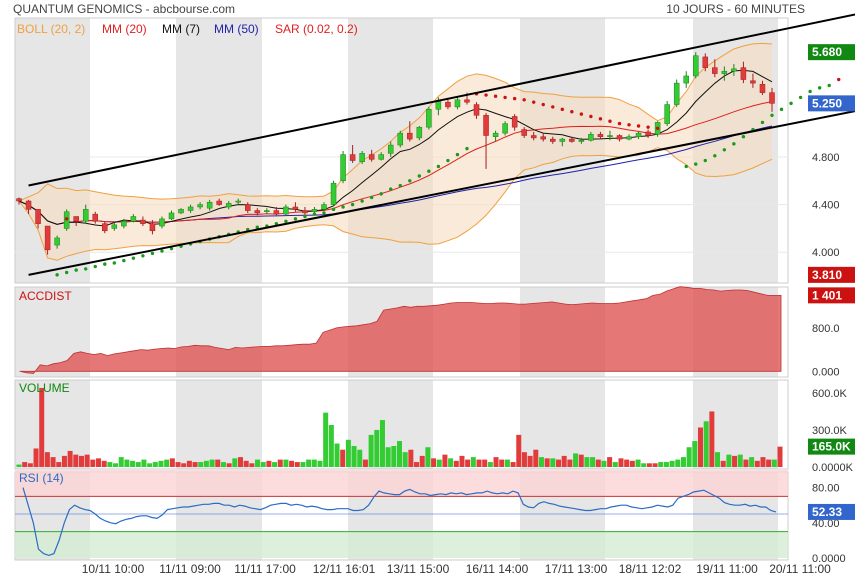 The image size is (855, 580). I want to click on rsi-badge: 52.33, so click(827, 512).